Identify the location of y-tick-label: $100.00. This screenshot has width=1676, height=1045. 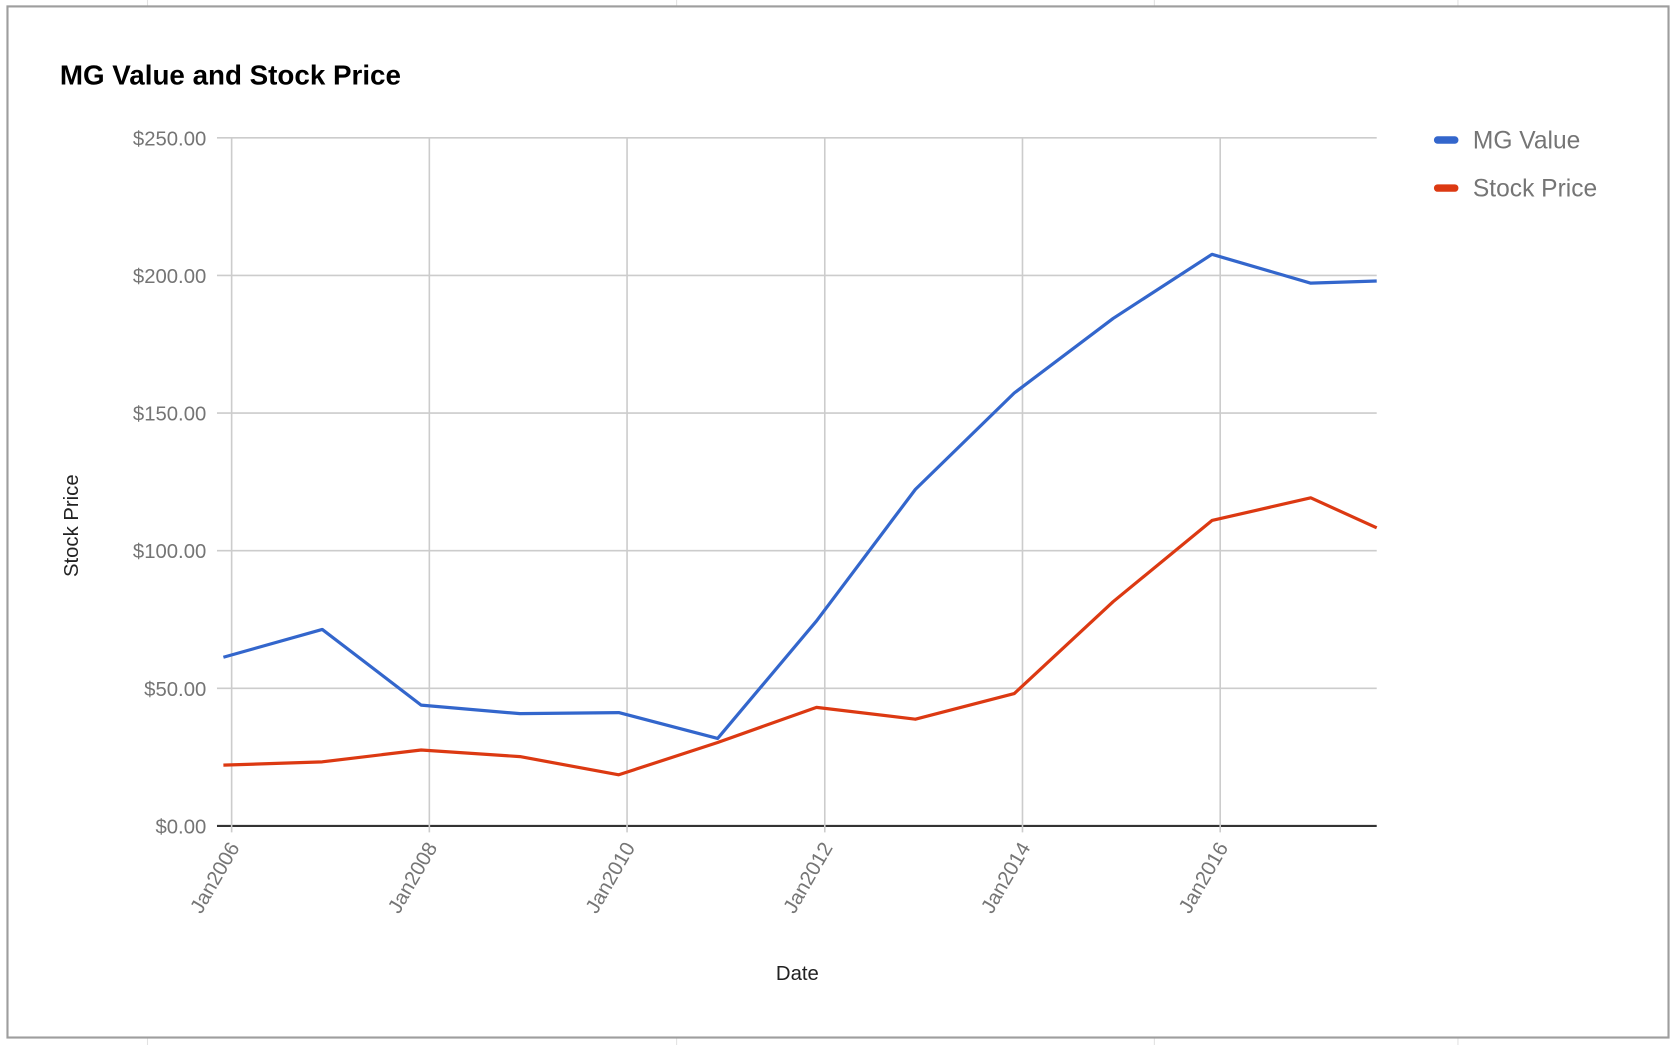
(169, 552).